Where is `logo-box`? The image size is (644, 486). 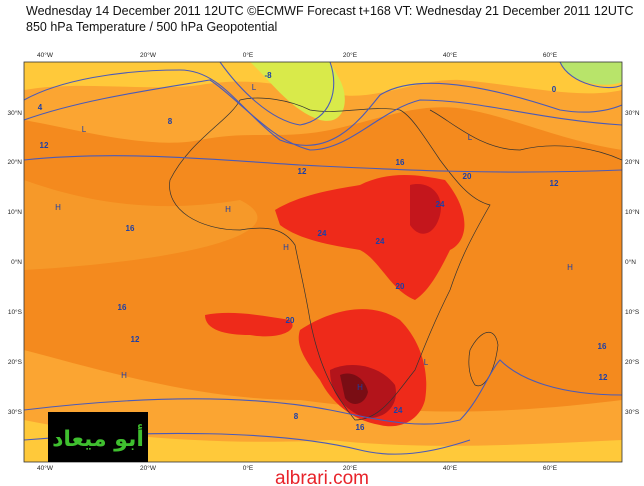 logo-box is located at coordinates (98, 437).